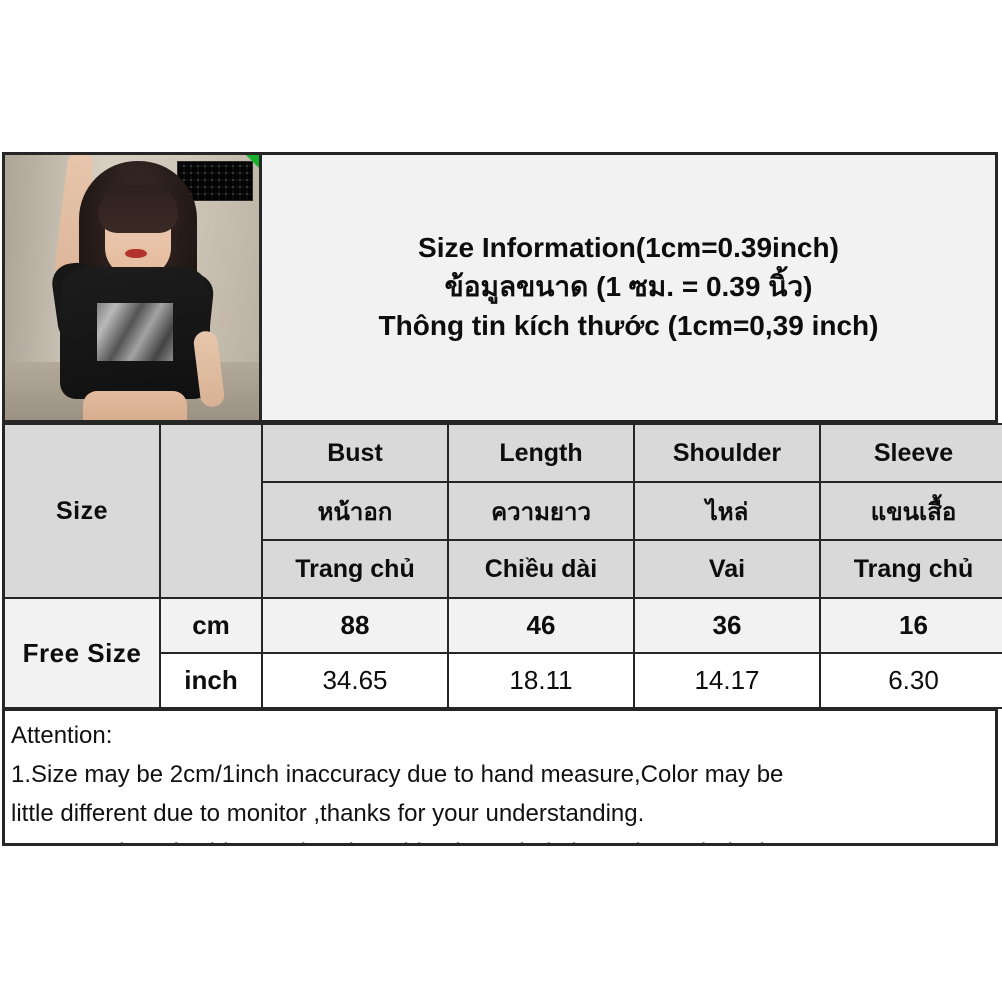 The image size is (1002, 1002). I want to click on value-sleeve-inch: 6.30, so click(910, 680).